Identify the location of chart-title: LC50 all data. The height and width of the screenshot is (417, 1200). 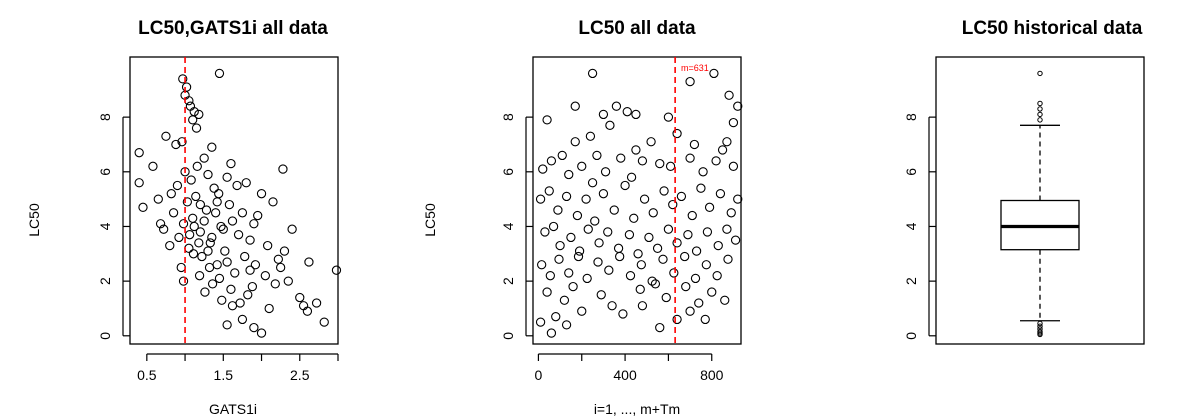
(637, 28).